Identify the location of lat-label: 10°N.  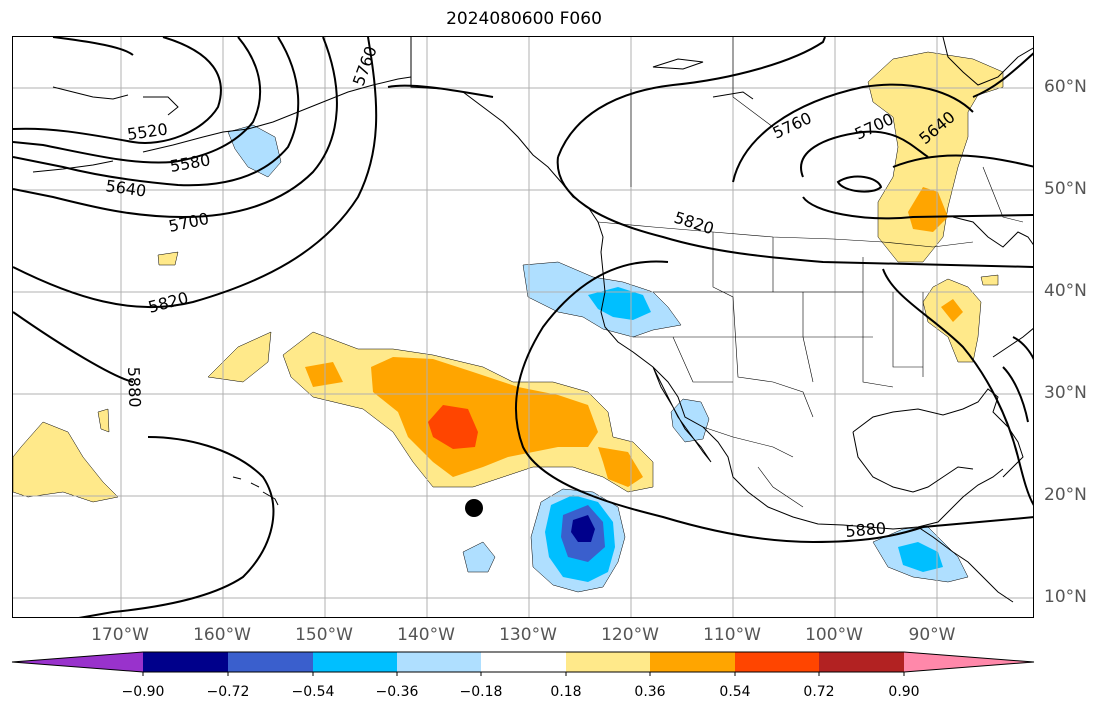
(1065, 597).